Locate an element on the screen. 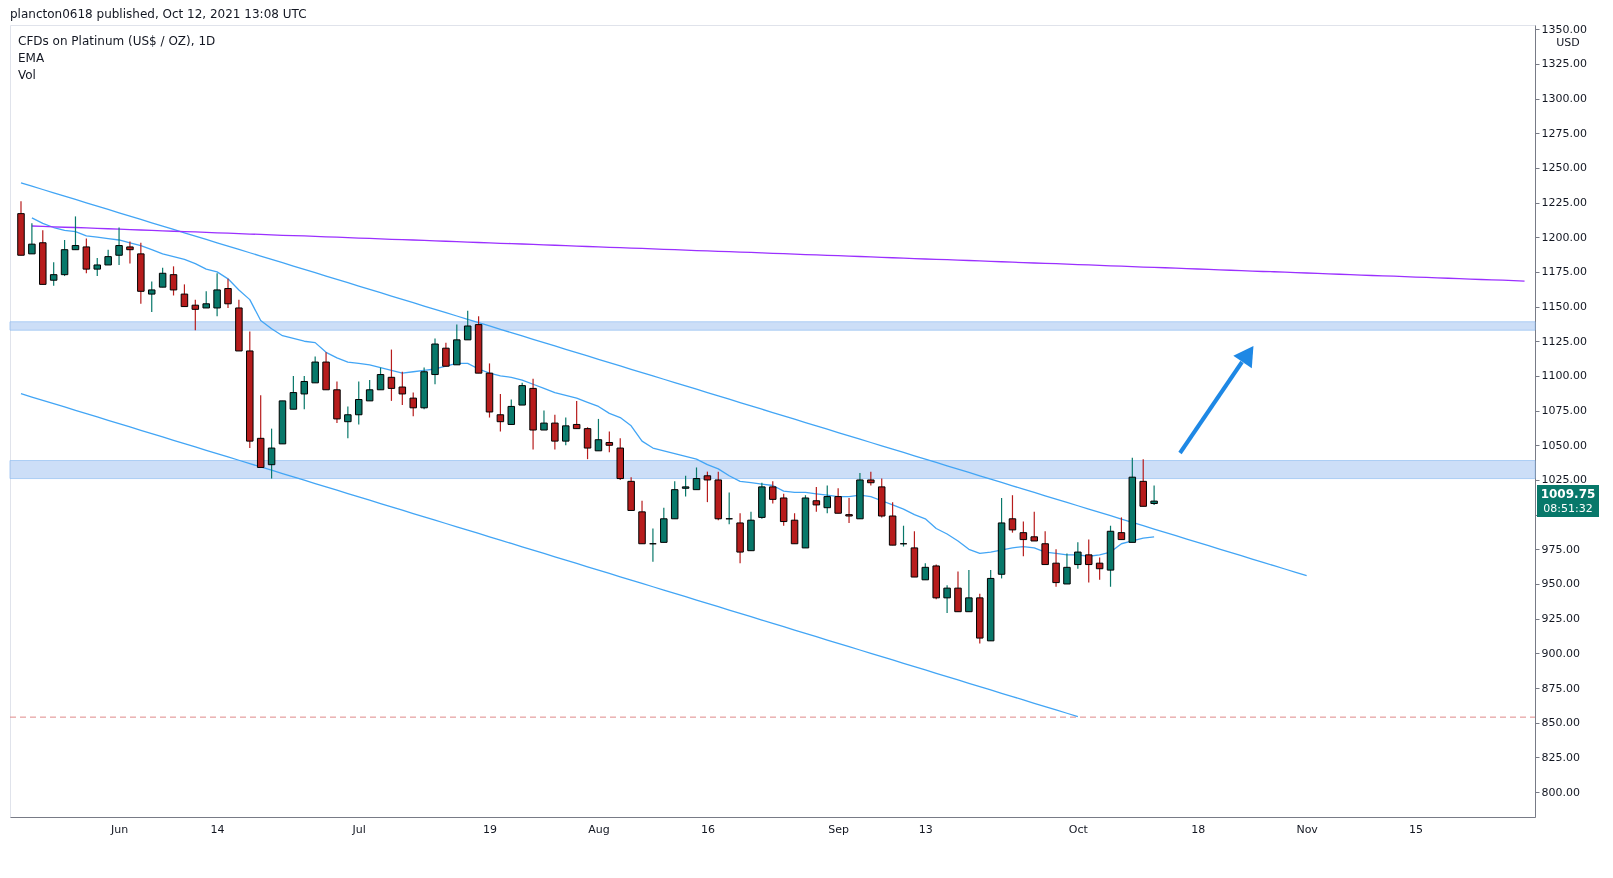  y-tick-label: 1325.00 is located at coordinates (1564, 64).